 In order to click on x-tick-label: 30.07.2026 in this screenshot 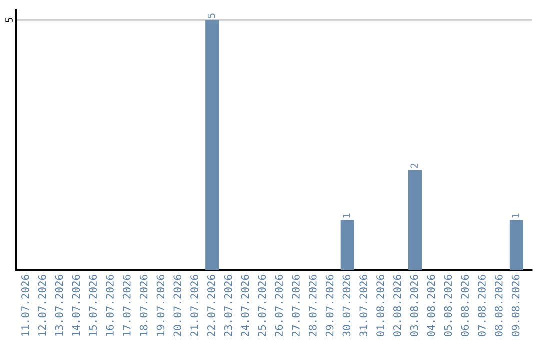, I will do `click(346, 305)`.